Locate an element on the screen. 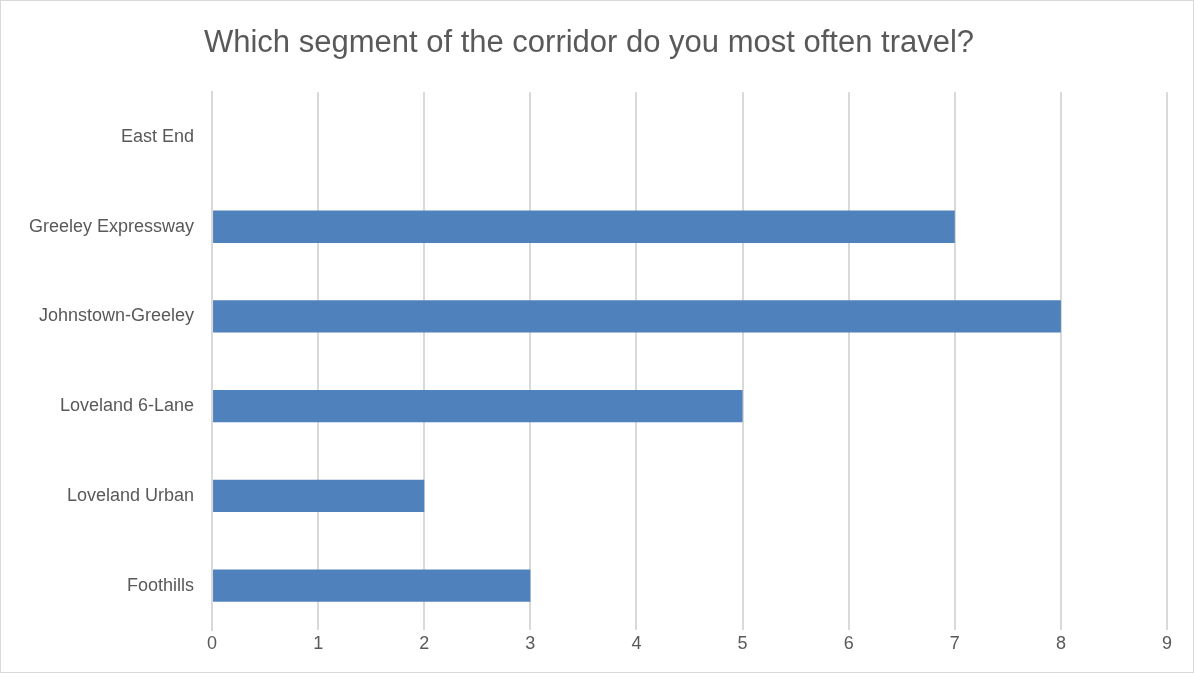 The height and width of the screenshot is (673, 1194). x-tick-label: 4 is located at coordinates (636, 643).